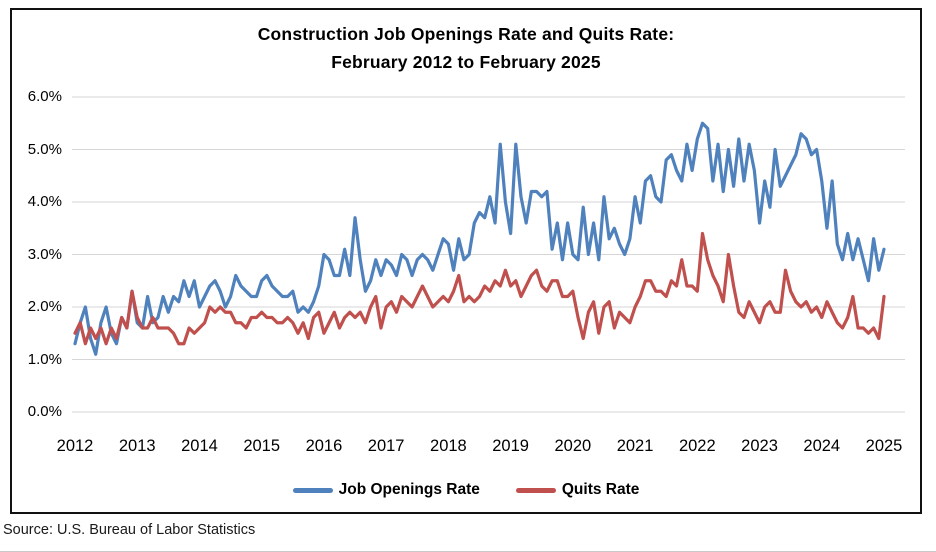 The image size is (936, 552). I want to click on x-tick-label: 2021, so click(635, 446).